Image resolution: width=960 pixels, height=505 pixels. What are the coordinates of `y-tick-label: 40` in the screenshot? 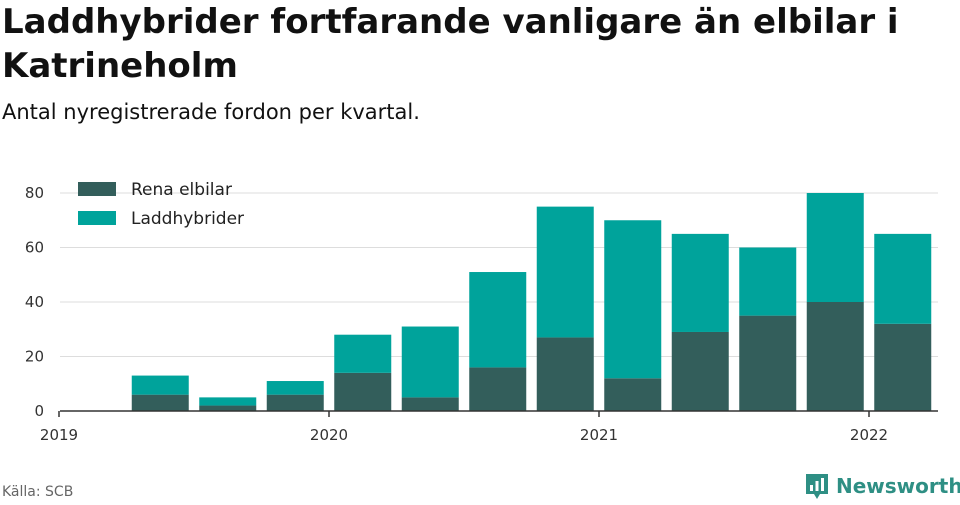 It's located at (34, 302).